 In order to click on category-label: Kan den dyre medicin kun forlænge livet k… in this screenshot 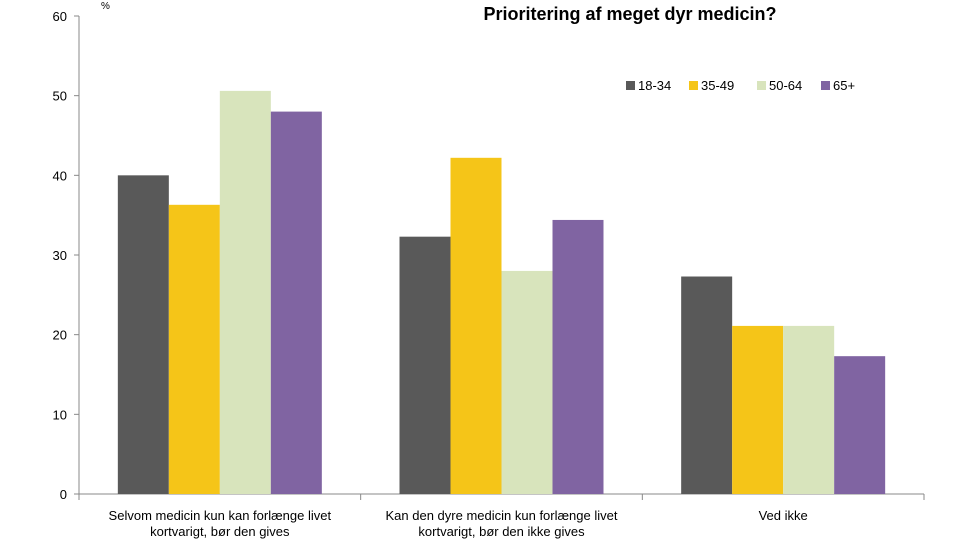, I will do `click(502, 523)`.